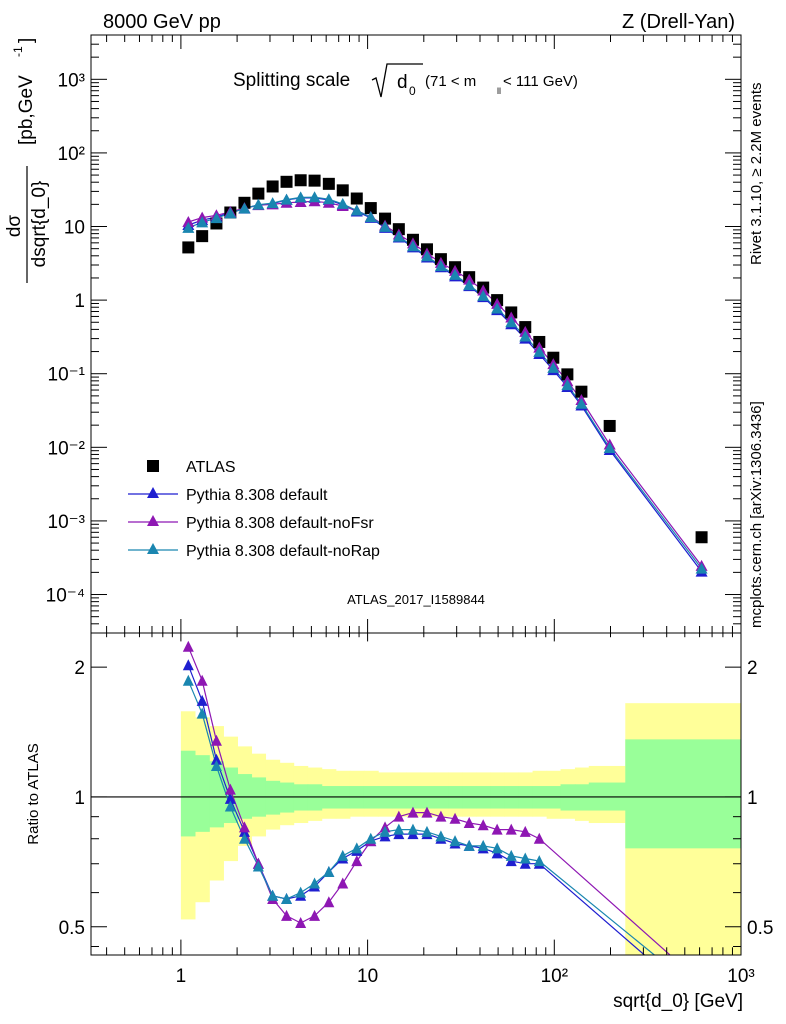 The height and width of the screenshot is (1024, 786). Describe the element at coordinates (291, 80) in the screenshot. I see `chart-title: Splitting scale` at that location.